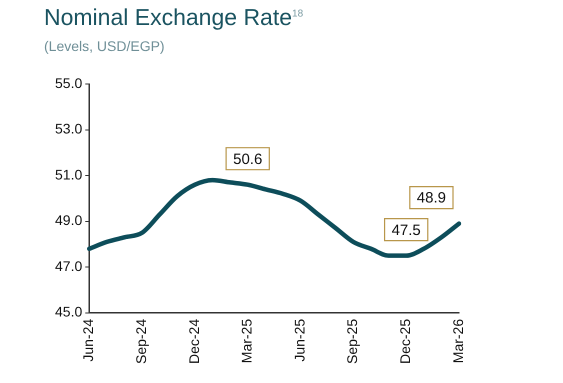  What do you see at coordinates (405, 341) in the screenshot?
I see `x-tick-label: Dec-25` at bounding box center [405, 341].